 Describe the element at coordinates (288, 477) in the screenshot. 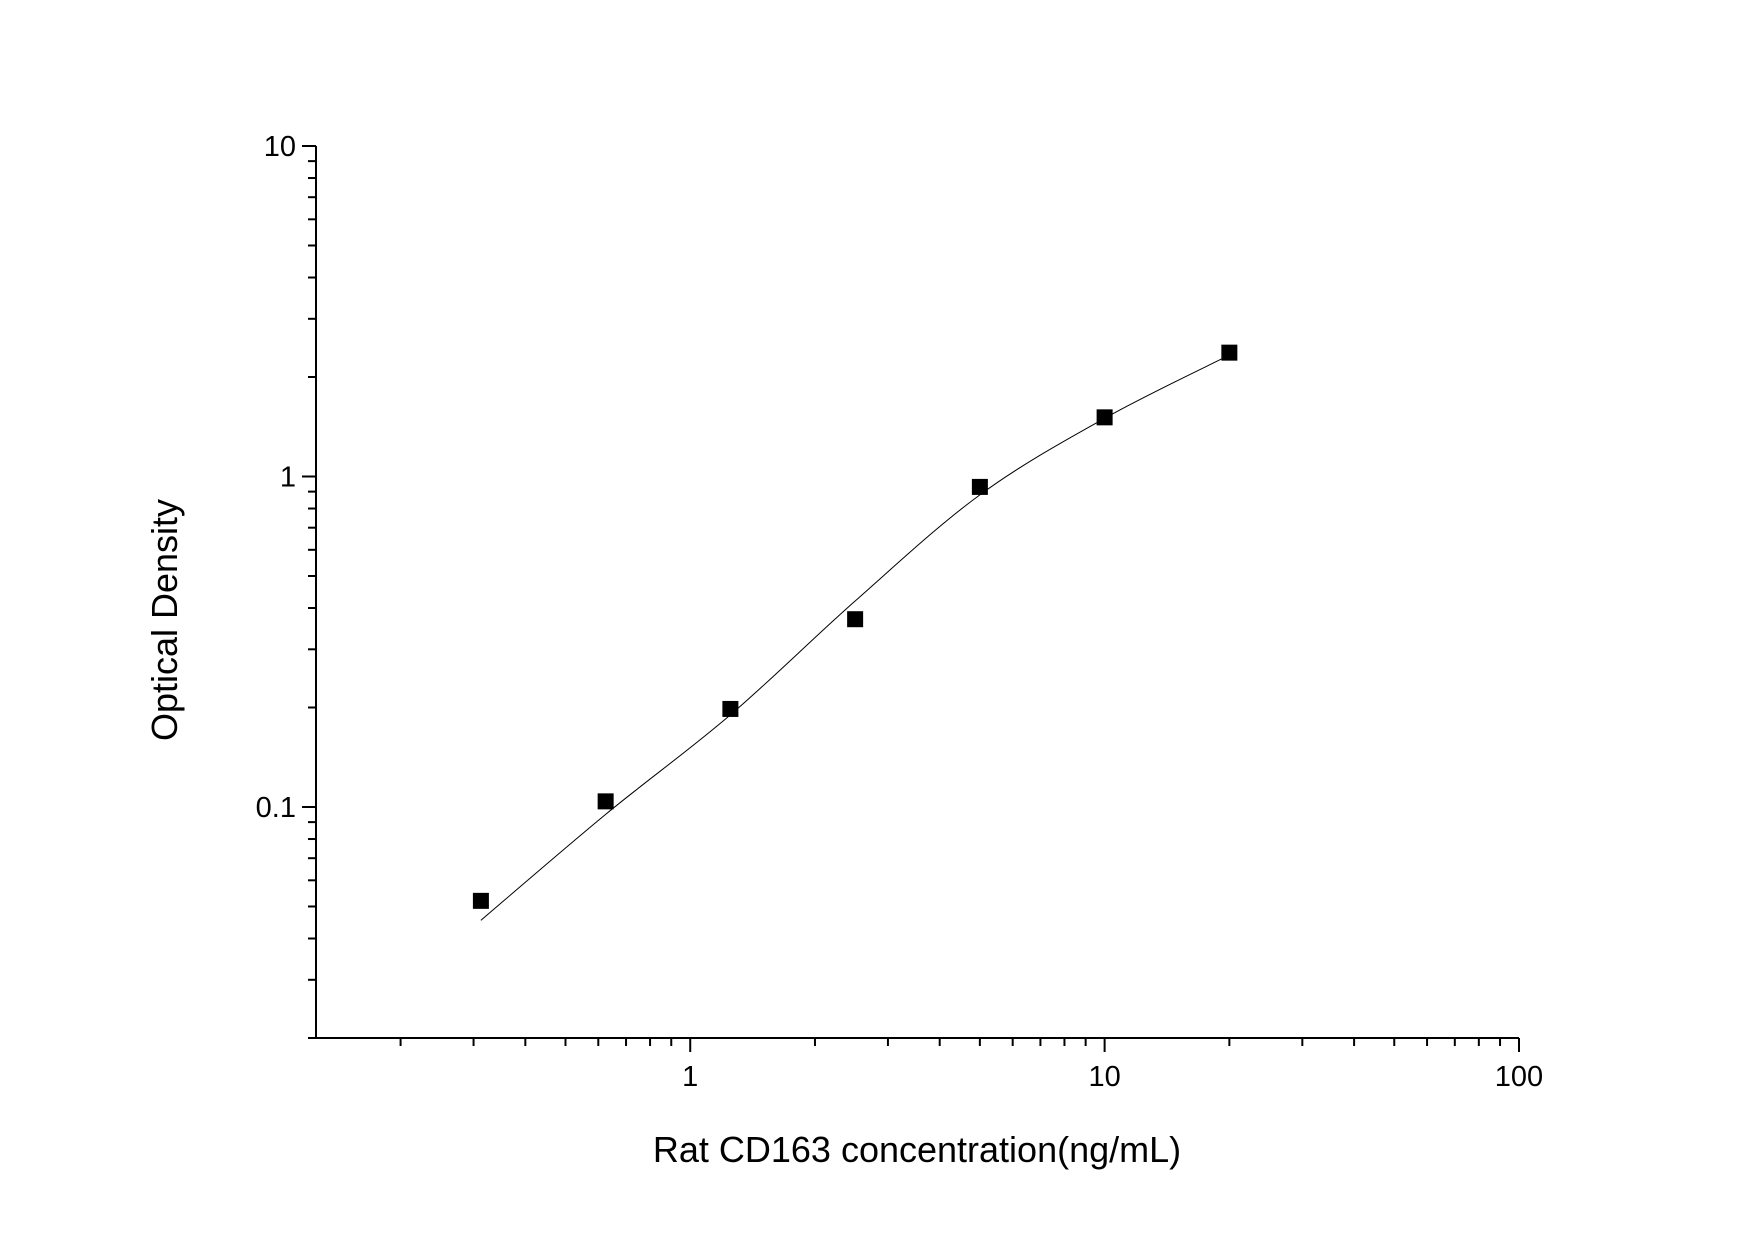

I see `y-tick-label: 1` at that location.